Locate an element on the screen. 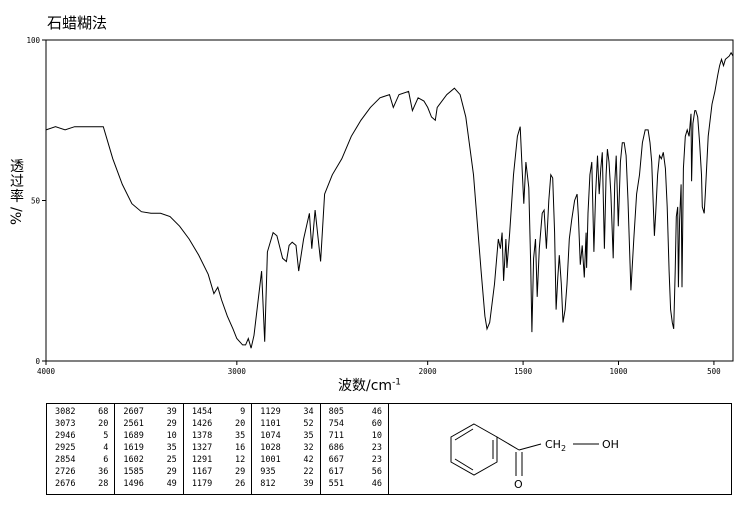 Image resolution: width=737 pixels, height=510 pixels. peak-transmittance: 39 is located at coordinates (308, 484).